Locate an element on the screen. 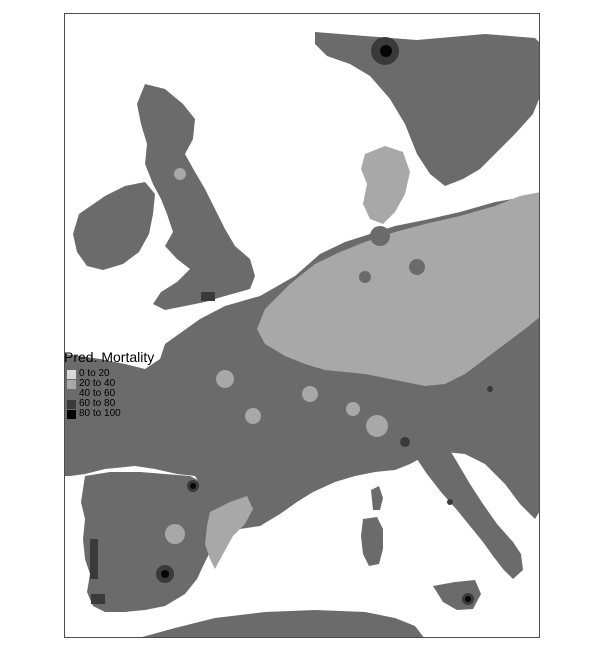 Image resolution: width=605 pixels, height=652 pixels. region-denmark is located at coordinates (385, 185).